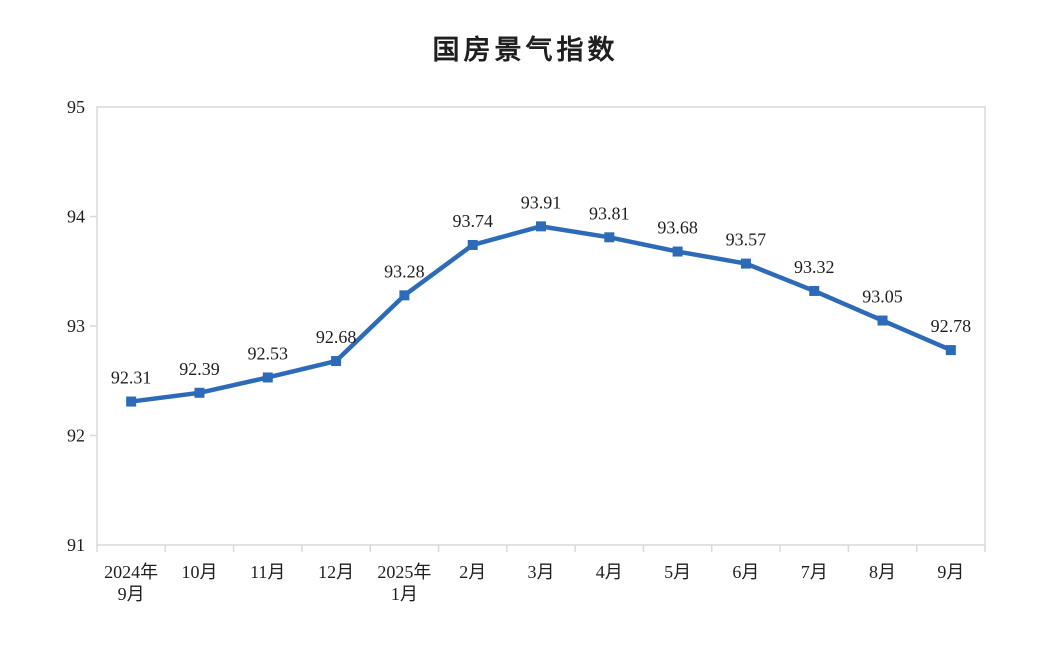  I want to click on data-point-label: 93.32, so click(814, 267).